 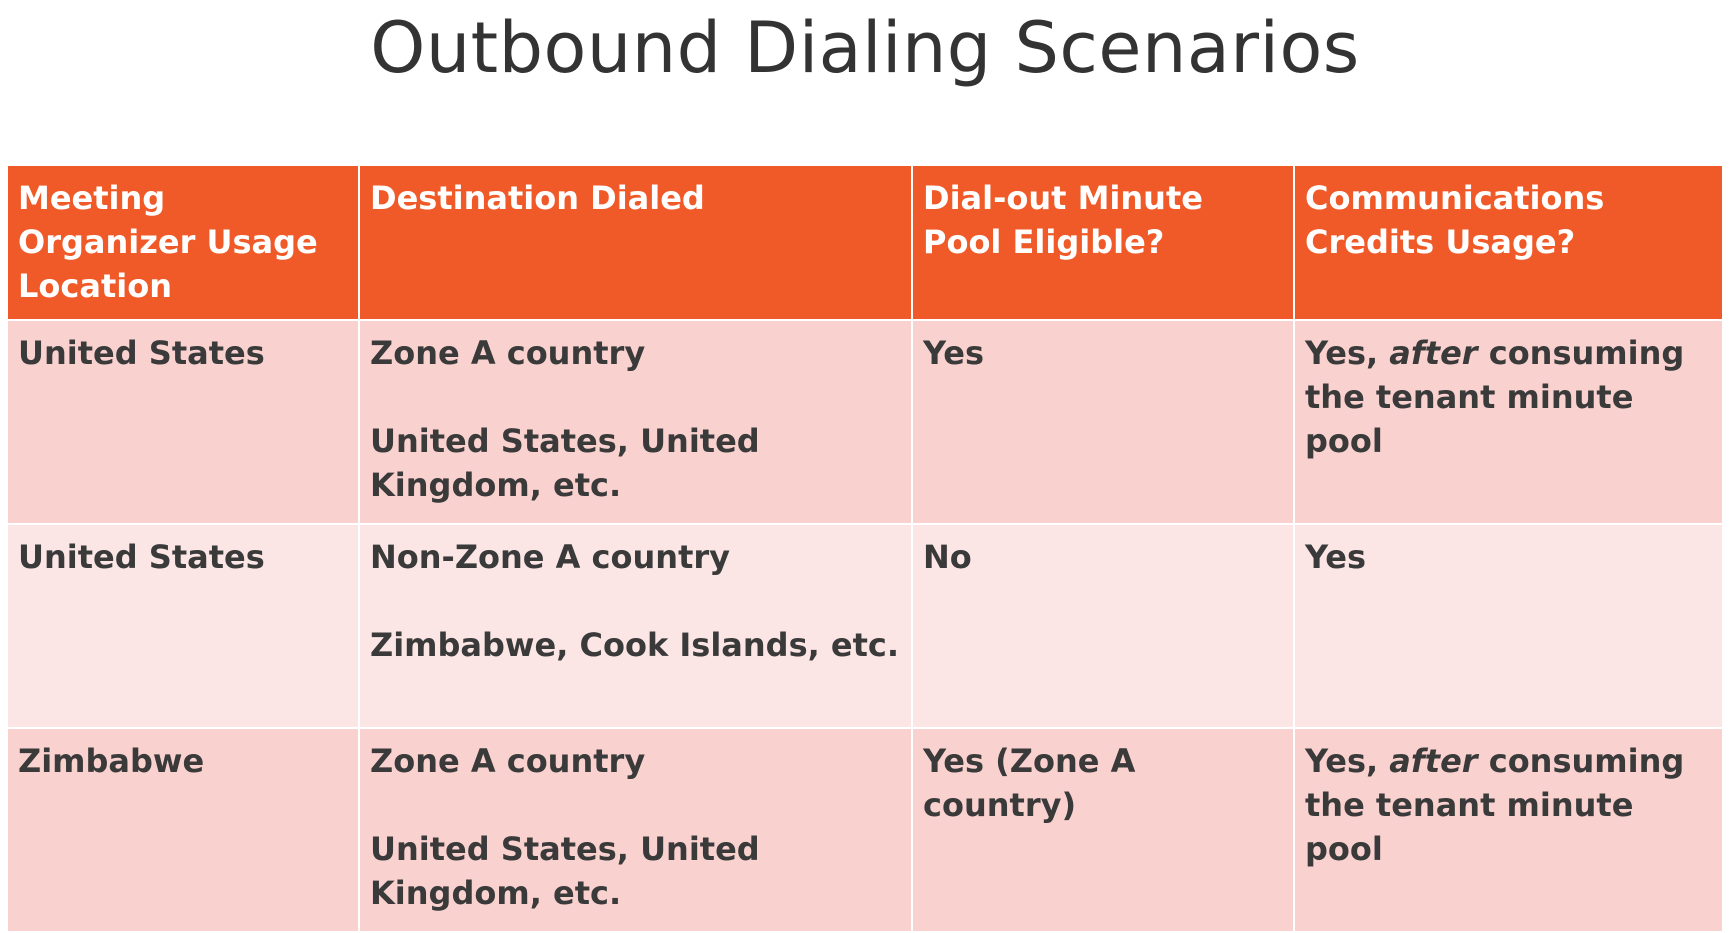 I want to click on destination-examples: Zimbabwe, Cook Islands, etc., so click(x=635, y=645).